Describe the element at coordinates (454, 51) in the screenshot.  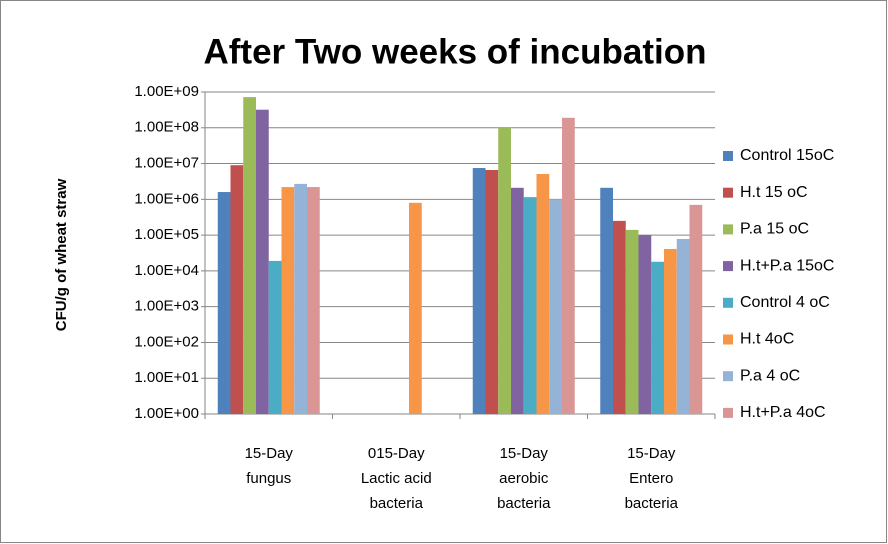
I see `chart-title: After Two weeks of incubation` at that location.